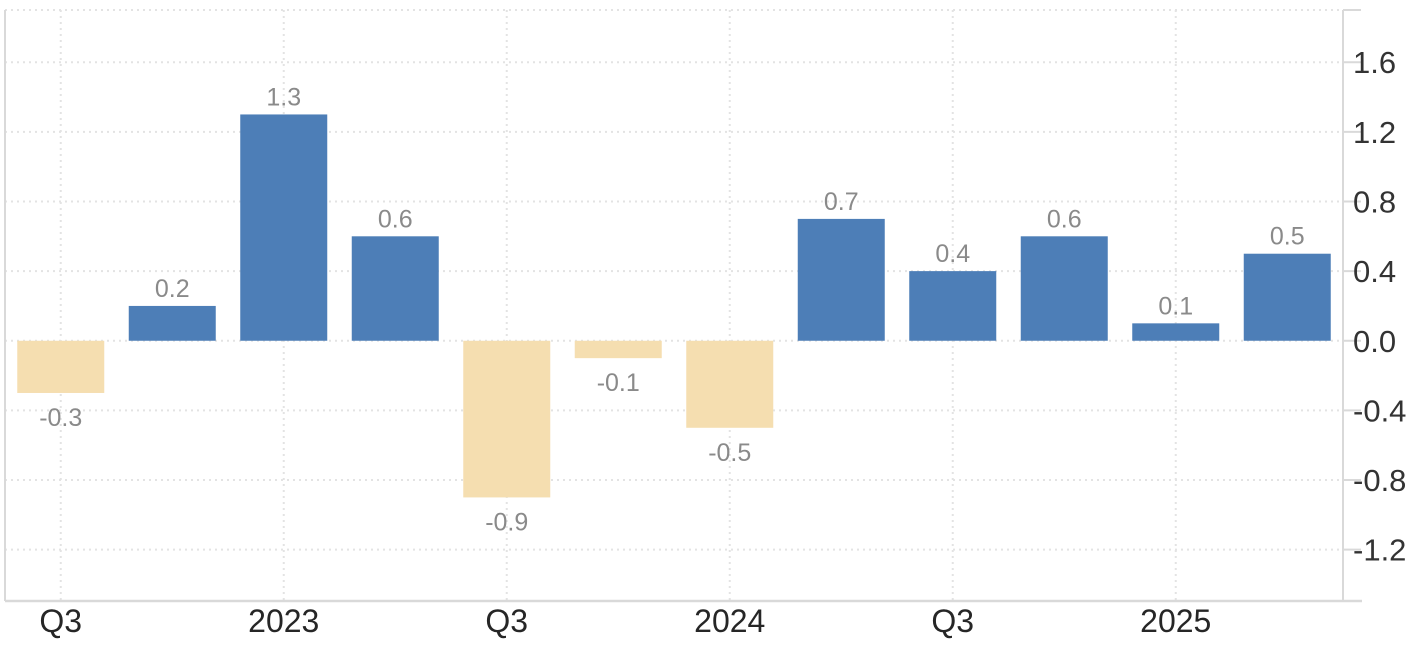 The width and height of the screenshot is (1426, 656). I want to click on bar-value-label: -0.9, so click(506, 522).